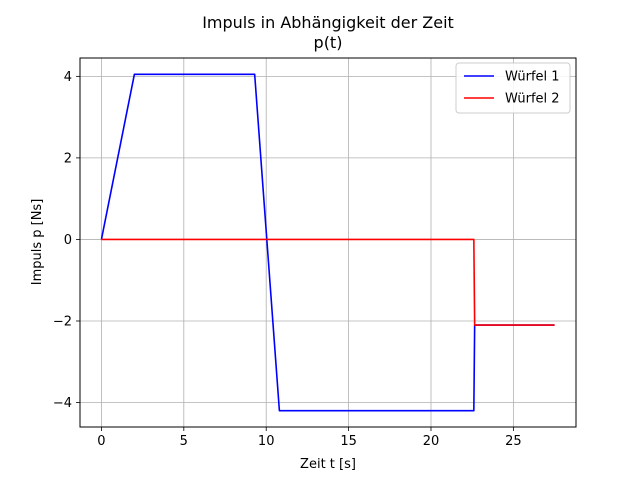 Image resolution: width=640 pixels, height=480 pixels. Describe the element at coordinates (328, 42) in the screenshot. I see `chart-subtitle: p(t)` at that location.